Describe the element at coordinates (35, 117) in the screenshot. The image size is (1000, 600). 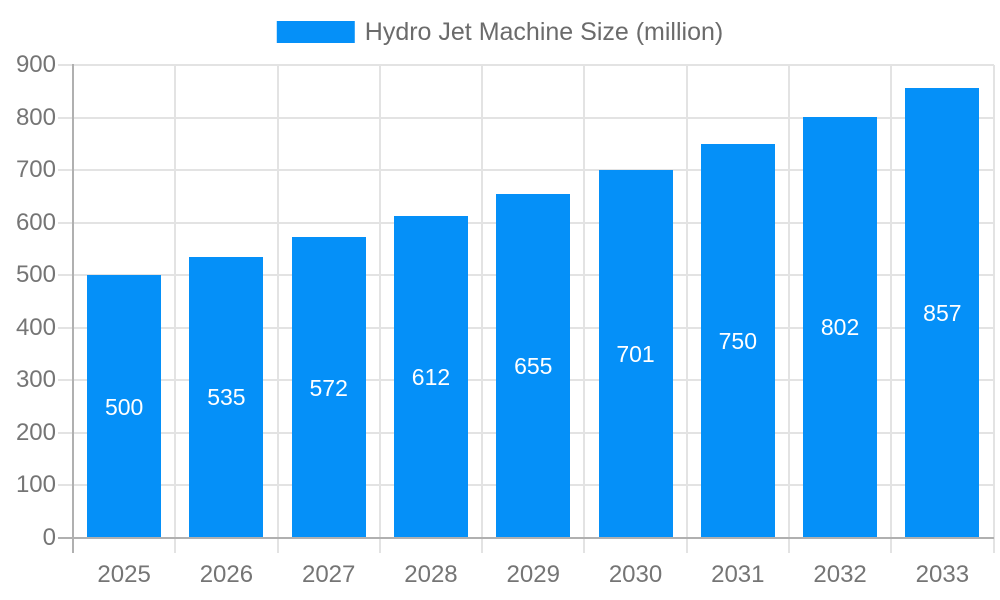
I see `y-tick-label: 800` at that location.